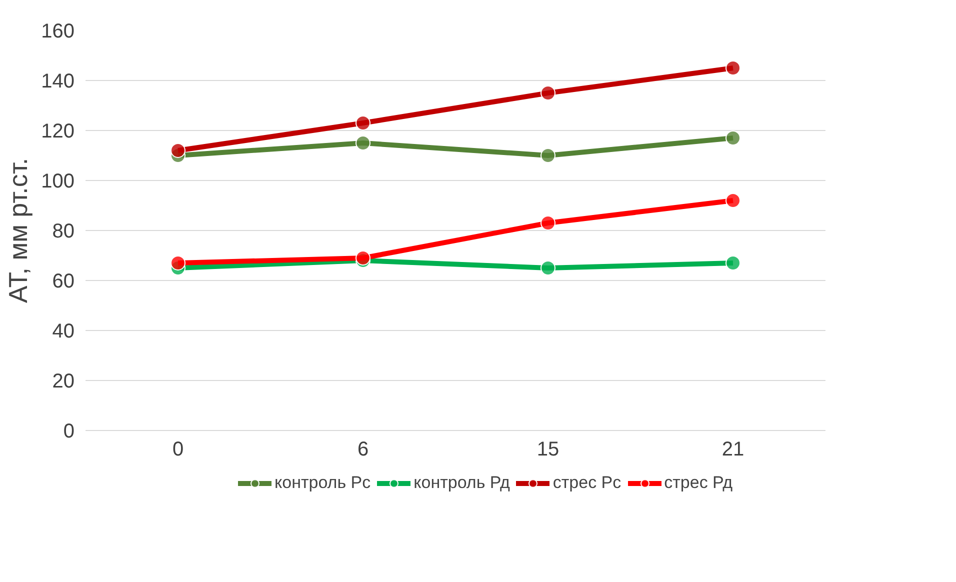 Image resolution: width=956 pixels, height=582 pixels. Describe the element at coordinates (58, 81) in the screenshot. I see `y-tick-label: 140` at that location.